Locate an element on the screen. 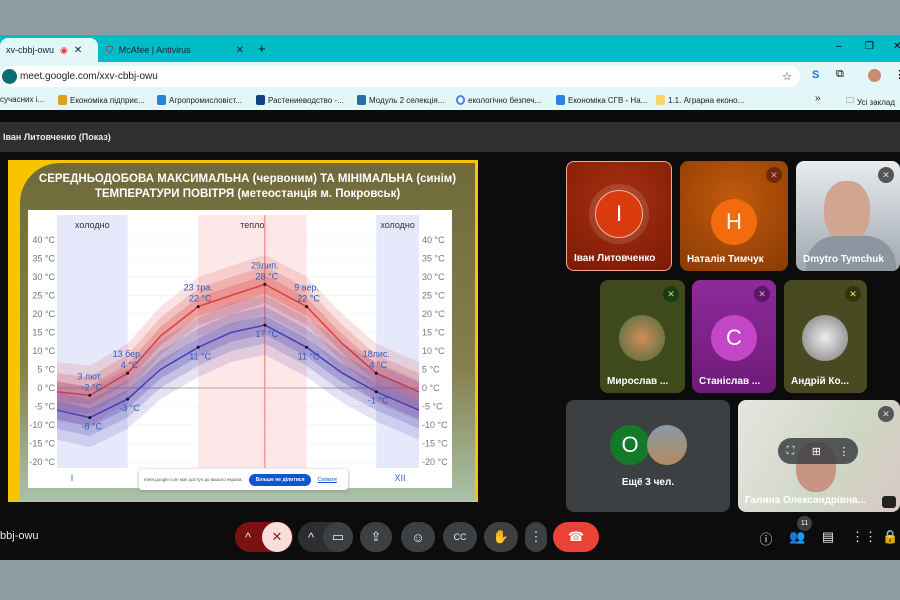 The width and height of the screenshot is (900, 600). frame-icon: ⛶ is located at coordinates (790, 450).